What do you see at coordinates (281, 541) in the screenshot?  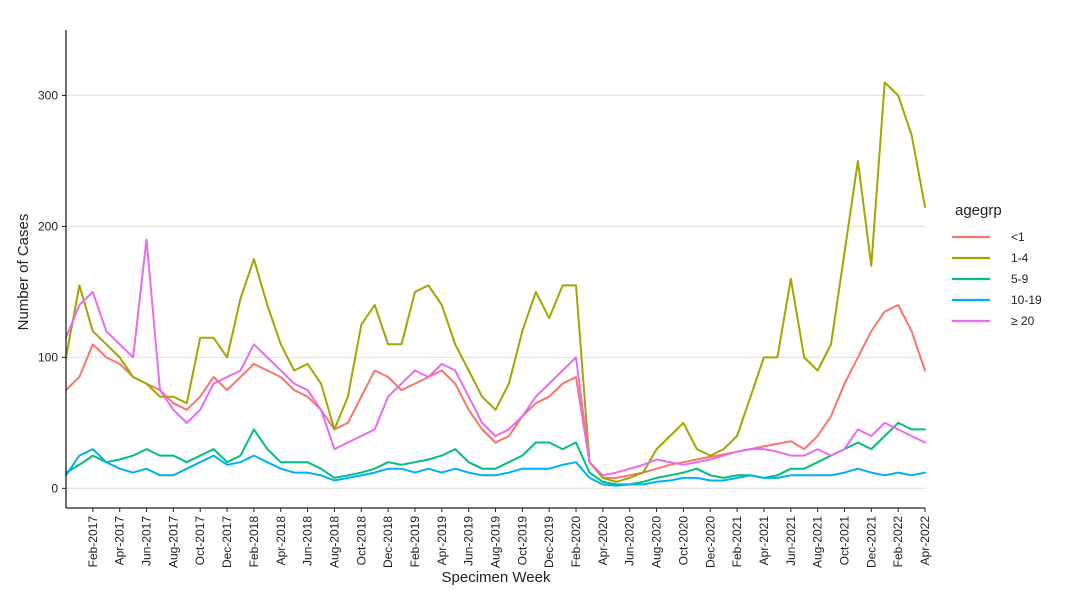 I see `x-tick-label: Apr-2018` at bounding box center [281, 541].